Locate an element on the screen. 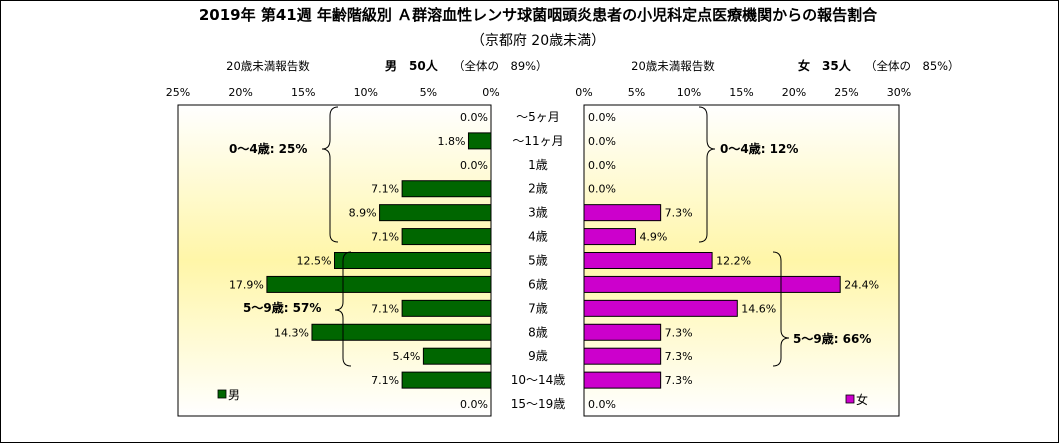 This screenshot has height=443, width=1059. male-value-label-3: 7.1% is located at coordinates (385, 189).